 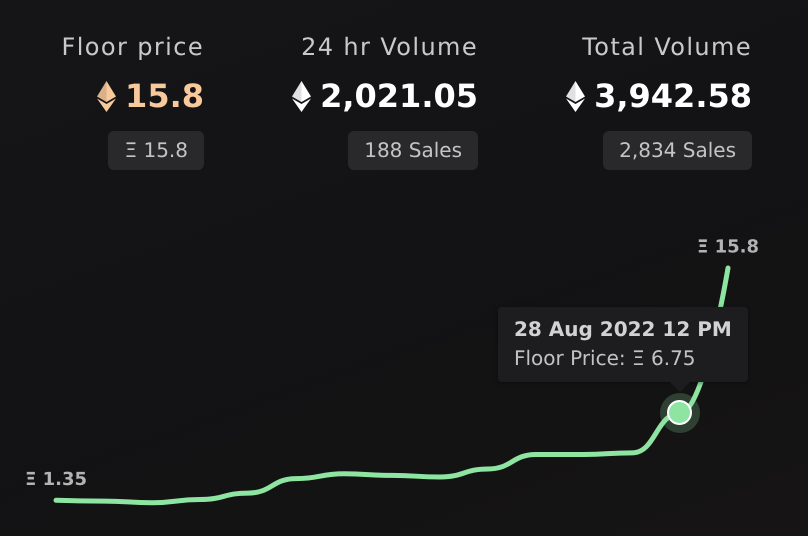 I want to click on data-label: 28 Aug 2022 12 PM Floor Price: Ξ 6.75, so click(x=623, y=344).